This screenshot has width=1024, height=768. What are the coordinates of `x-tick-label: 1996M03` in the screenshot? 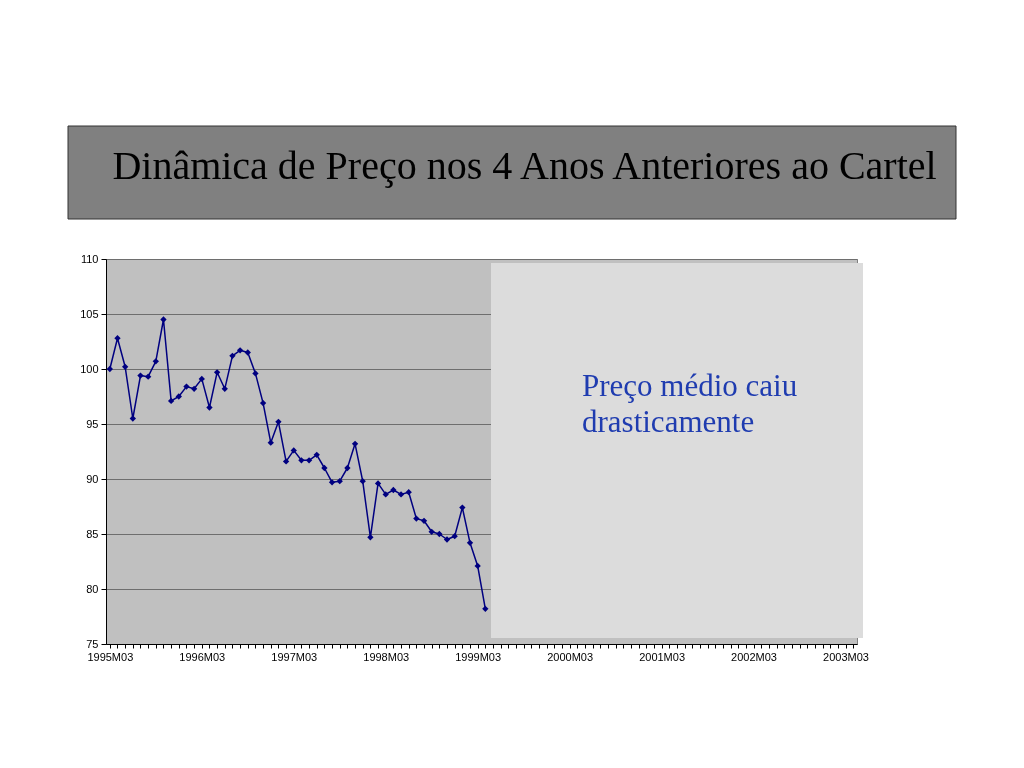 It's located at (202, 656).